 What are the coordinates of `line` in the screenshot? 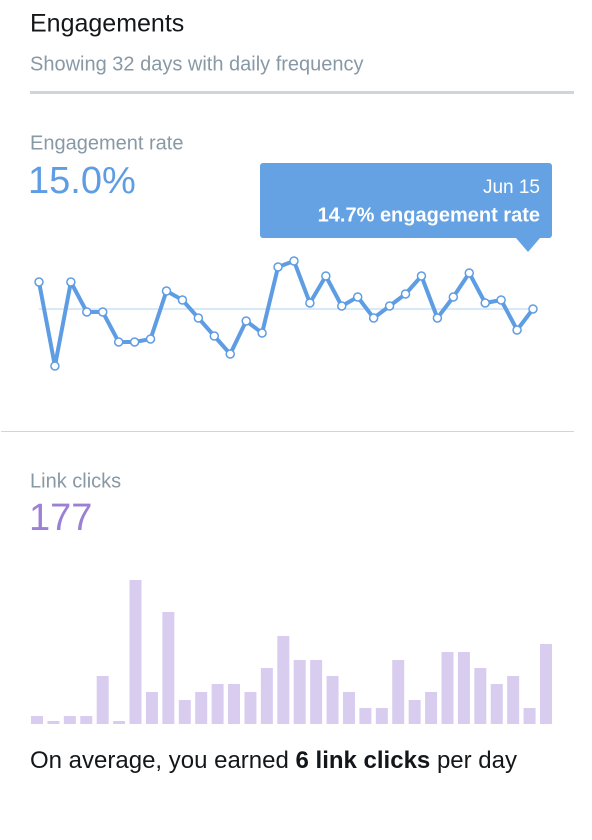 It's located at (286, 313).